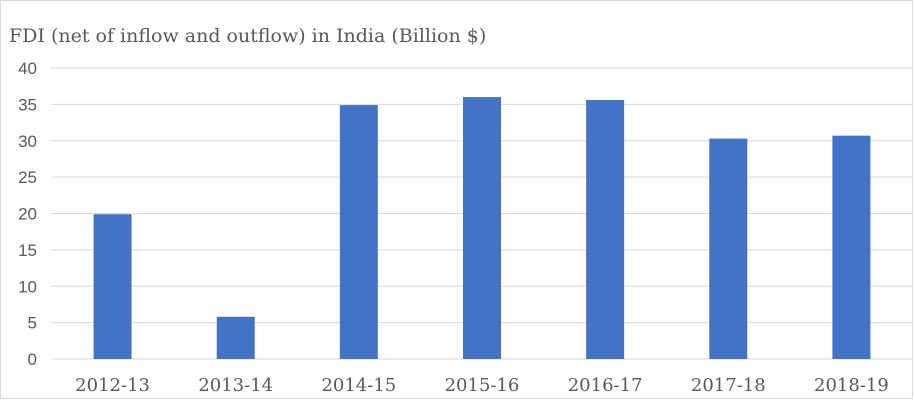  I want to click on y-tick-label: 25, so click(27, 177).